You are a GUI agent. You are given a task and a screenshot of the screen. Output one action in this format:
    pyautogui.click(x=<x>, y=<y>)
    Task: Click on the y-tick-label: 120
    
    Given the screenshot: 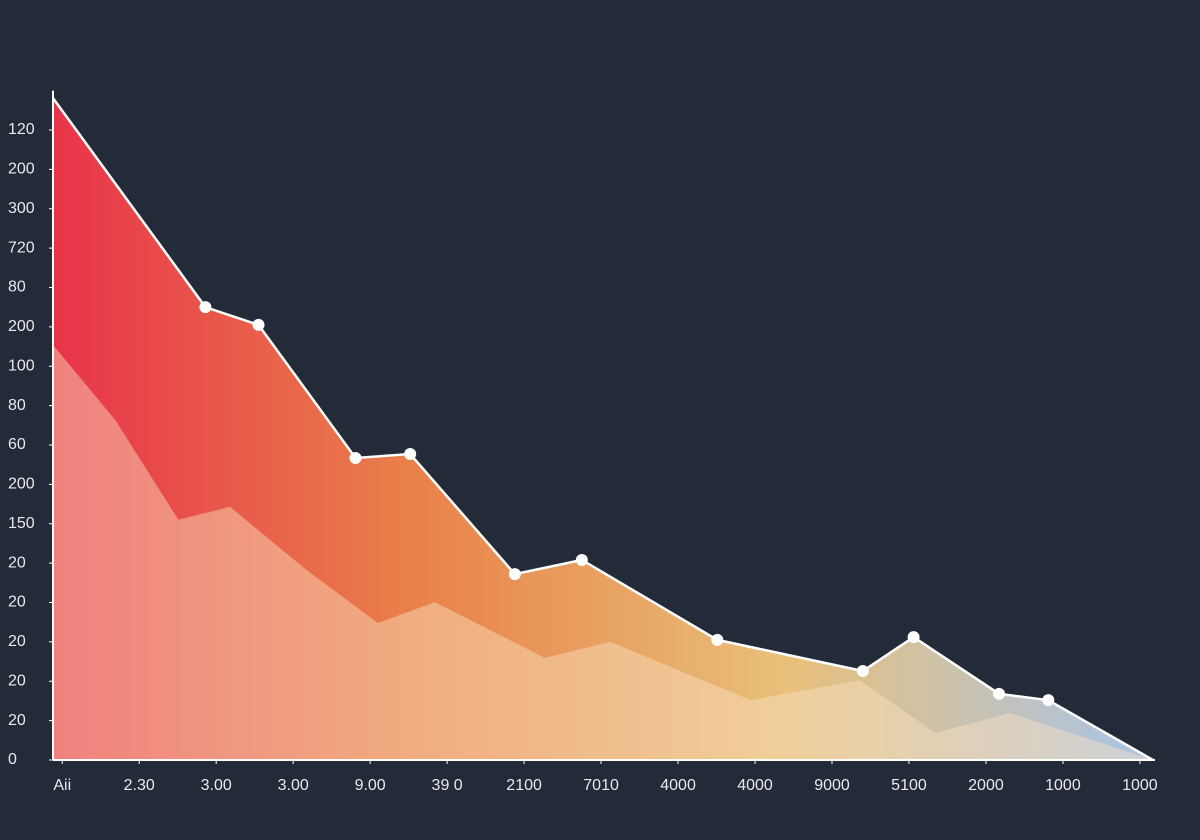 What is the action you would take?
    pyautogui.click(x=21, y=129)
    